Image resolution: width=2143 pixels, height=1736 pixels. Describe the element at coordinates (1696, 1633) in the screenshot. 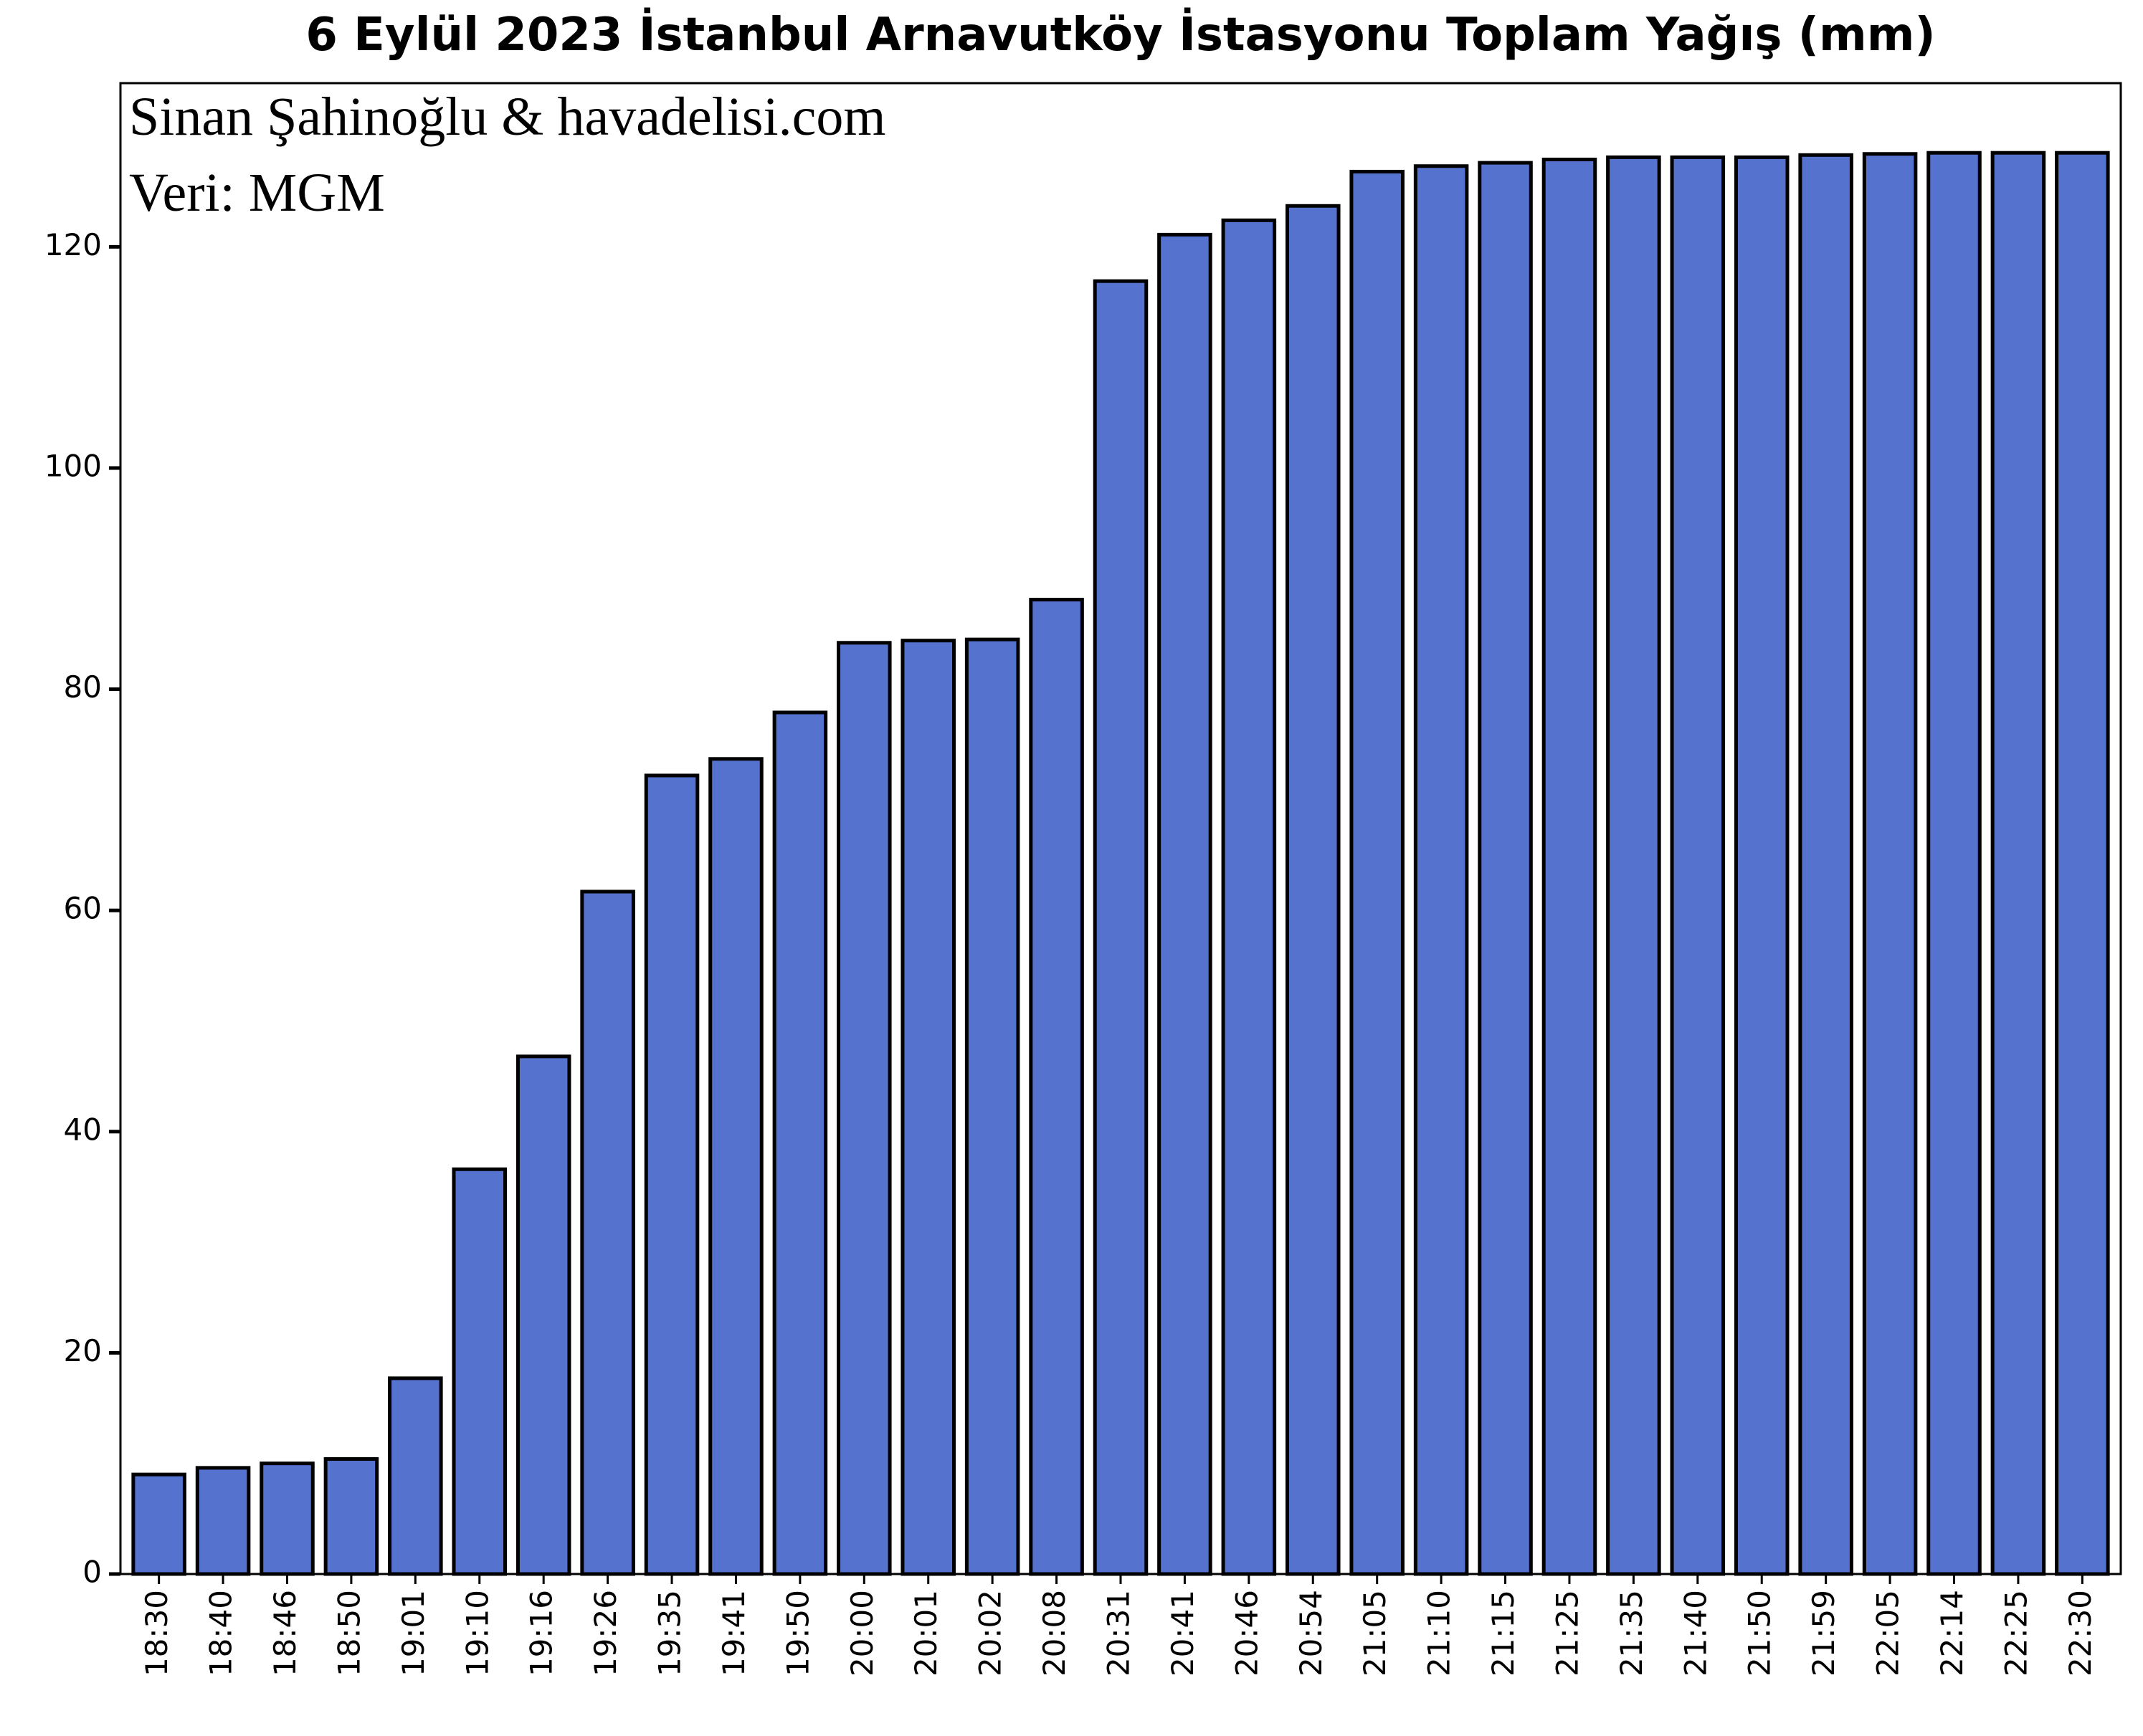

I see `x-tick-label: 21:40` at that location.